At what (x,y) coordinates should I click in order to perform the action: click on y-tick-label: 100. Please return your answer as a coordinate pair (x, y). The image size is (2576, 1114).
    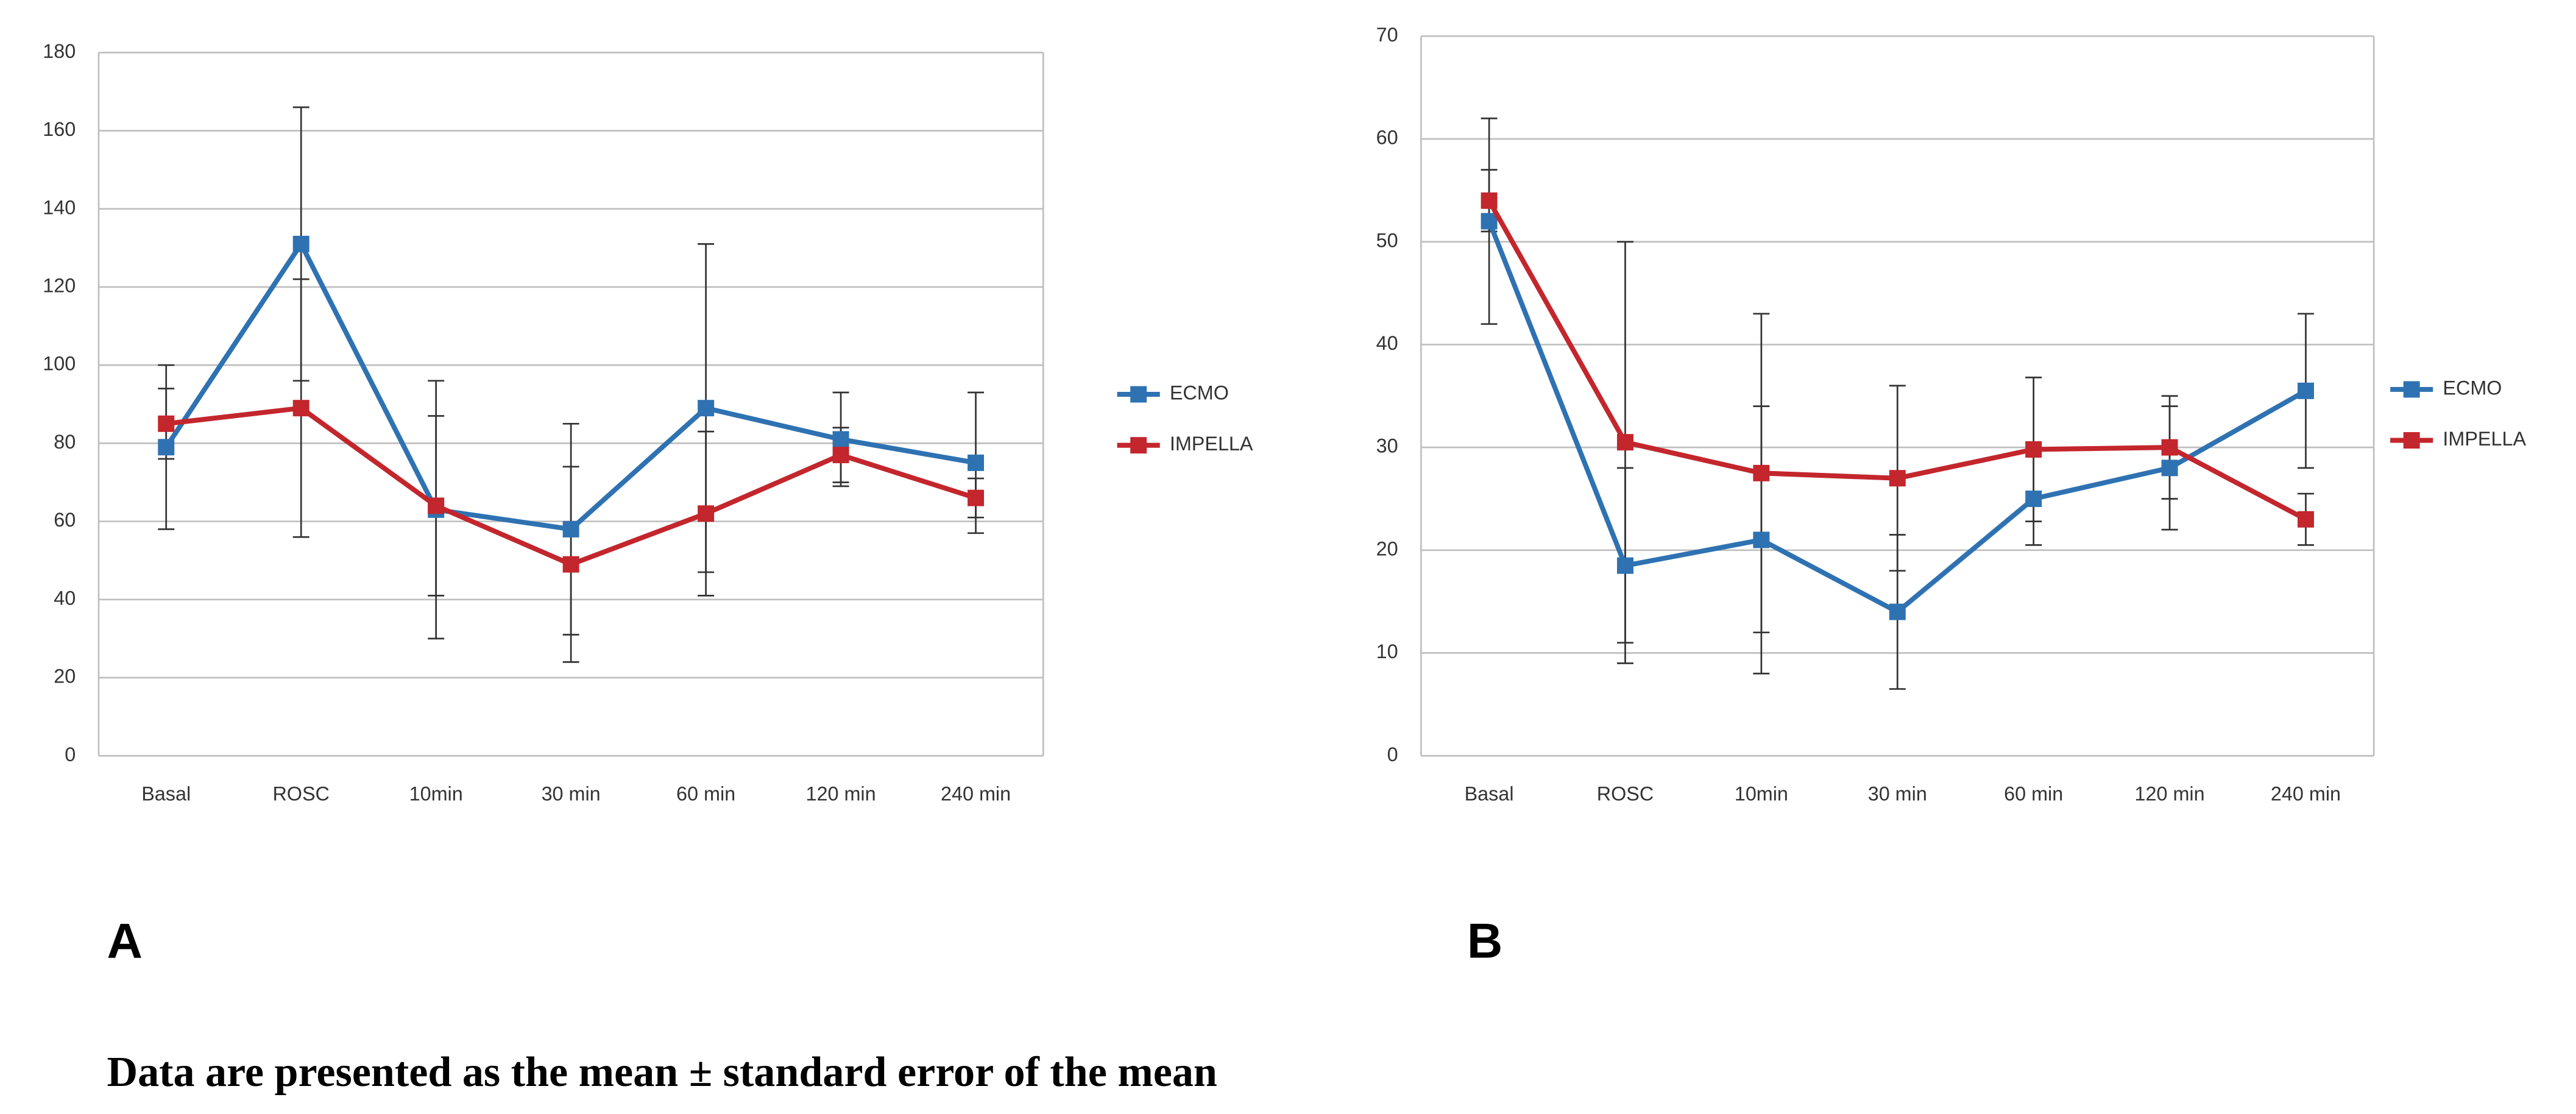
    Looking at the image, I should click on (59, 364).